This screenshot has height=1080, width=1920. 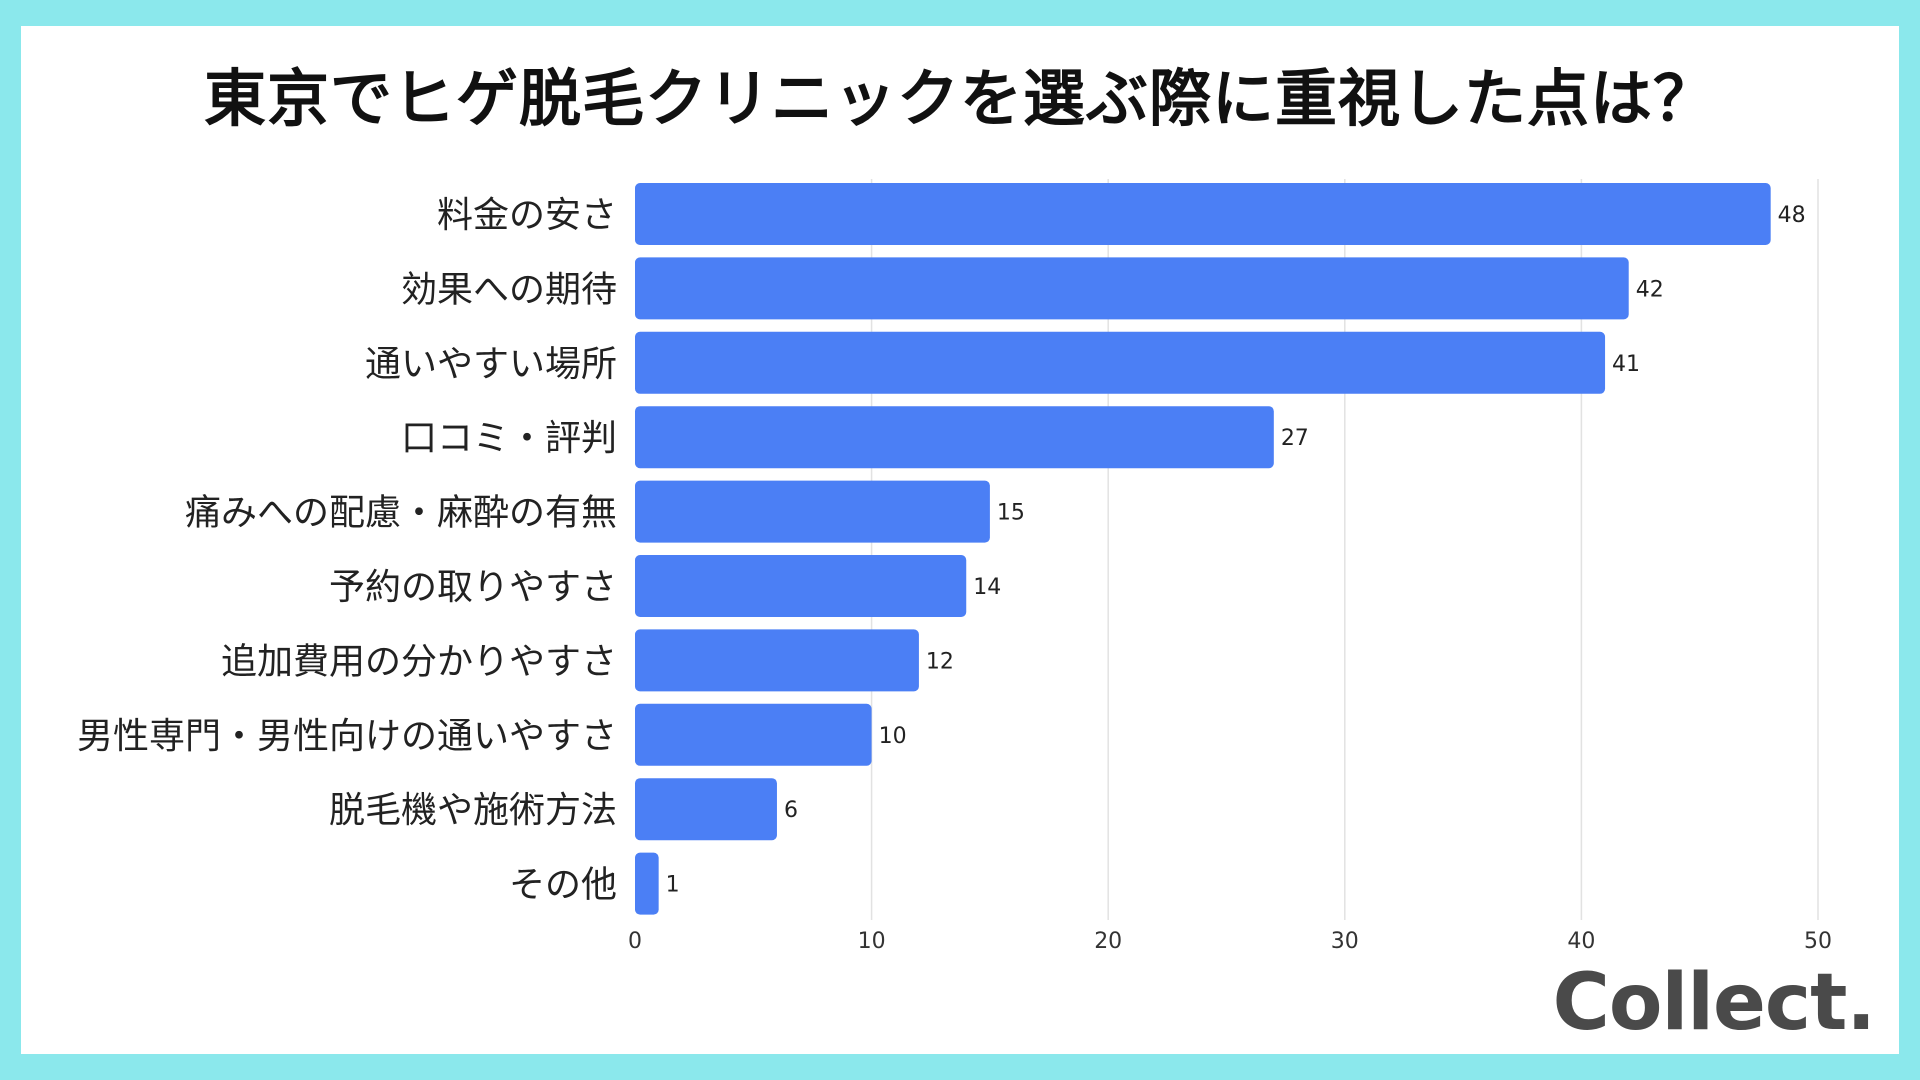 What do you see at coordinates (673, 885) in the screenshot?
I see `bar-value-label: 1` at bounding box center [673, 885].